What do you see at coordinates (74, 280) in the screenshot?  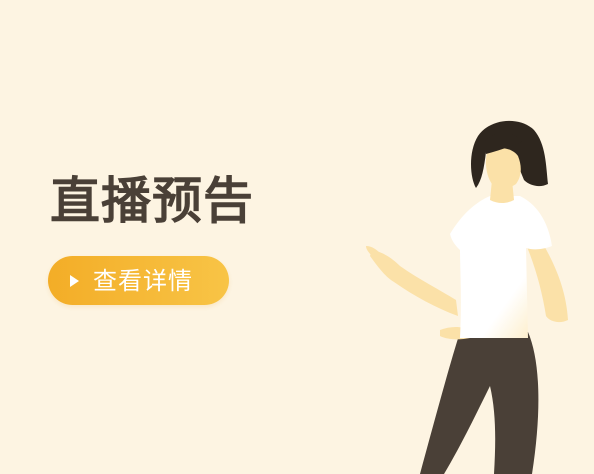 I see `play-icon` at bounding box center [74, 280].